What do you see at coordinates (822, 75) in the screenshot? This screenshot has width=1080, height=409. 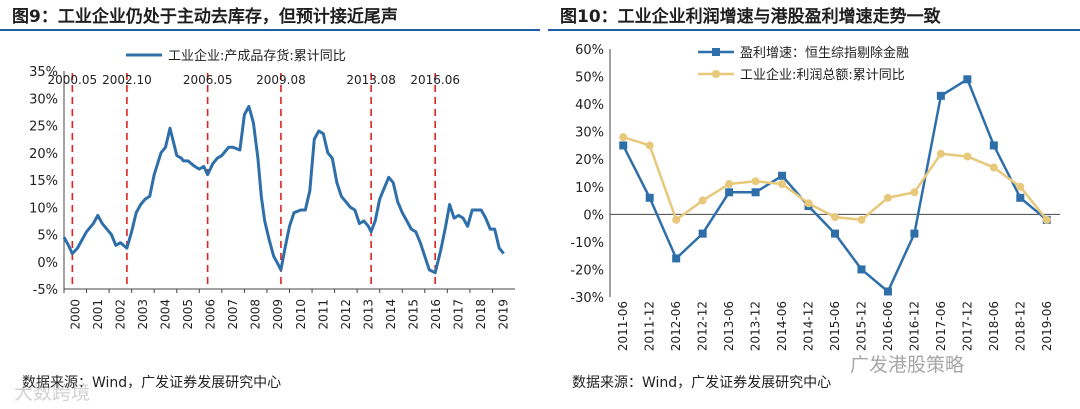 I see `legend-label-2: 工业企业:利润总额:累计同比` at bounding box center [822, 75].